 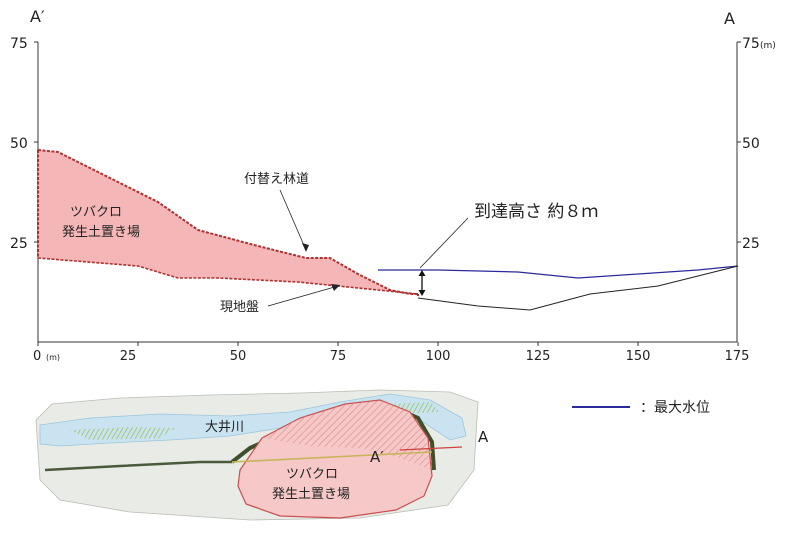 What do you see at coordinates (238, 356) in the screenshot?
I see `x-tick-50: 50` at bounding box center [238, 356].